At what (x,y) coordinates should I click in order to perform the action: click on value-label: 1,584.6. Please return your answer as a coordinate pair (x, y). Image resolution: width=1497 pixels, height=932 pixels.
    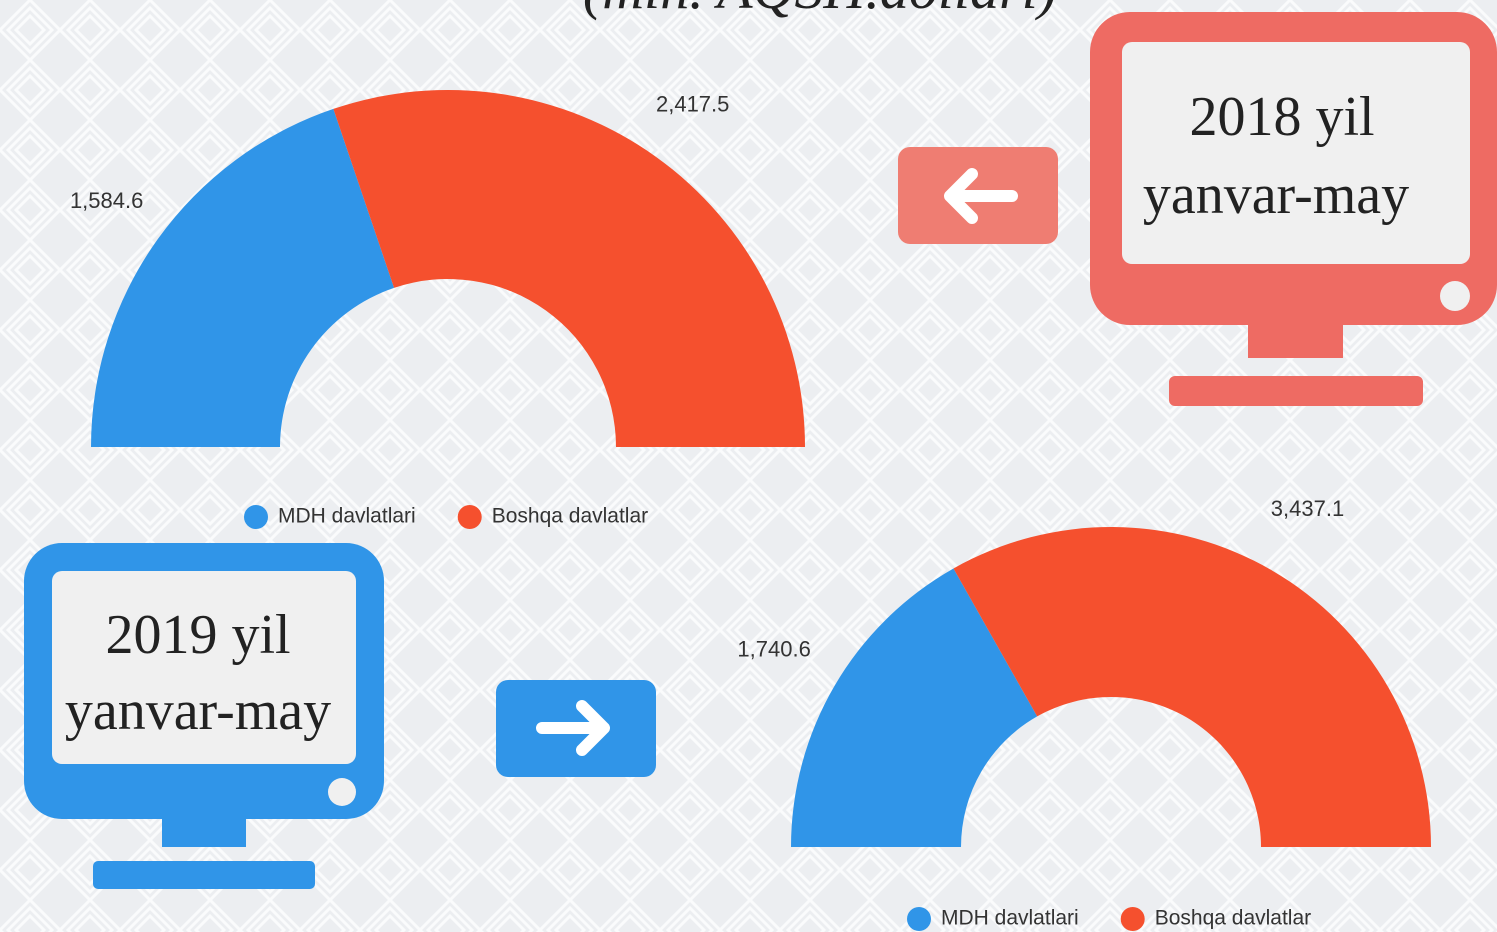
    Looking at the image, I should click on (106, 200).